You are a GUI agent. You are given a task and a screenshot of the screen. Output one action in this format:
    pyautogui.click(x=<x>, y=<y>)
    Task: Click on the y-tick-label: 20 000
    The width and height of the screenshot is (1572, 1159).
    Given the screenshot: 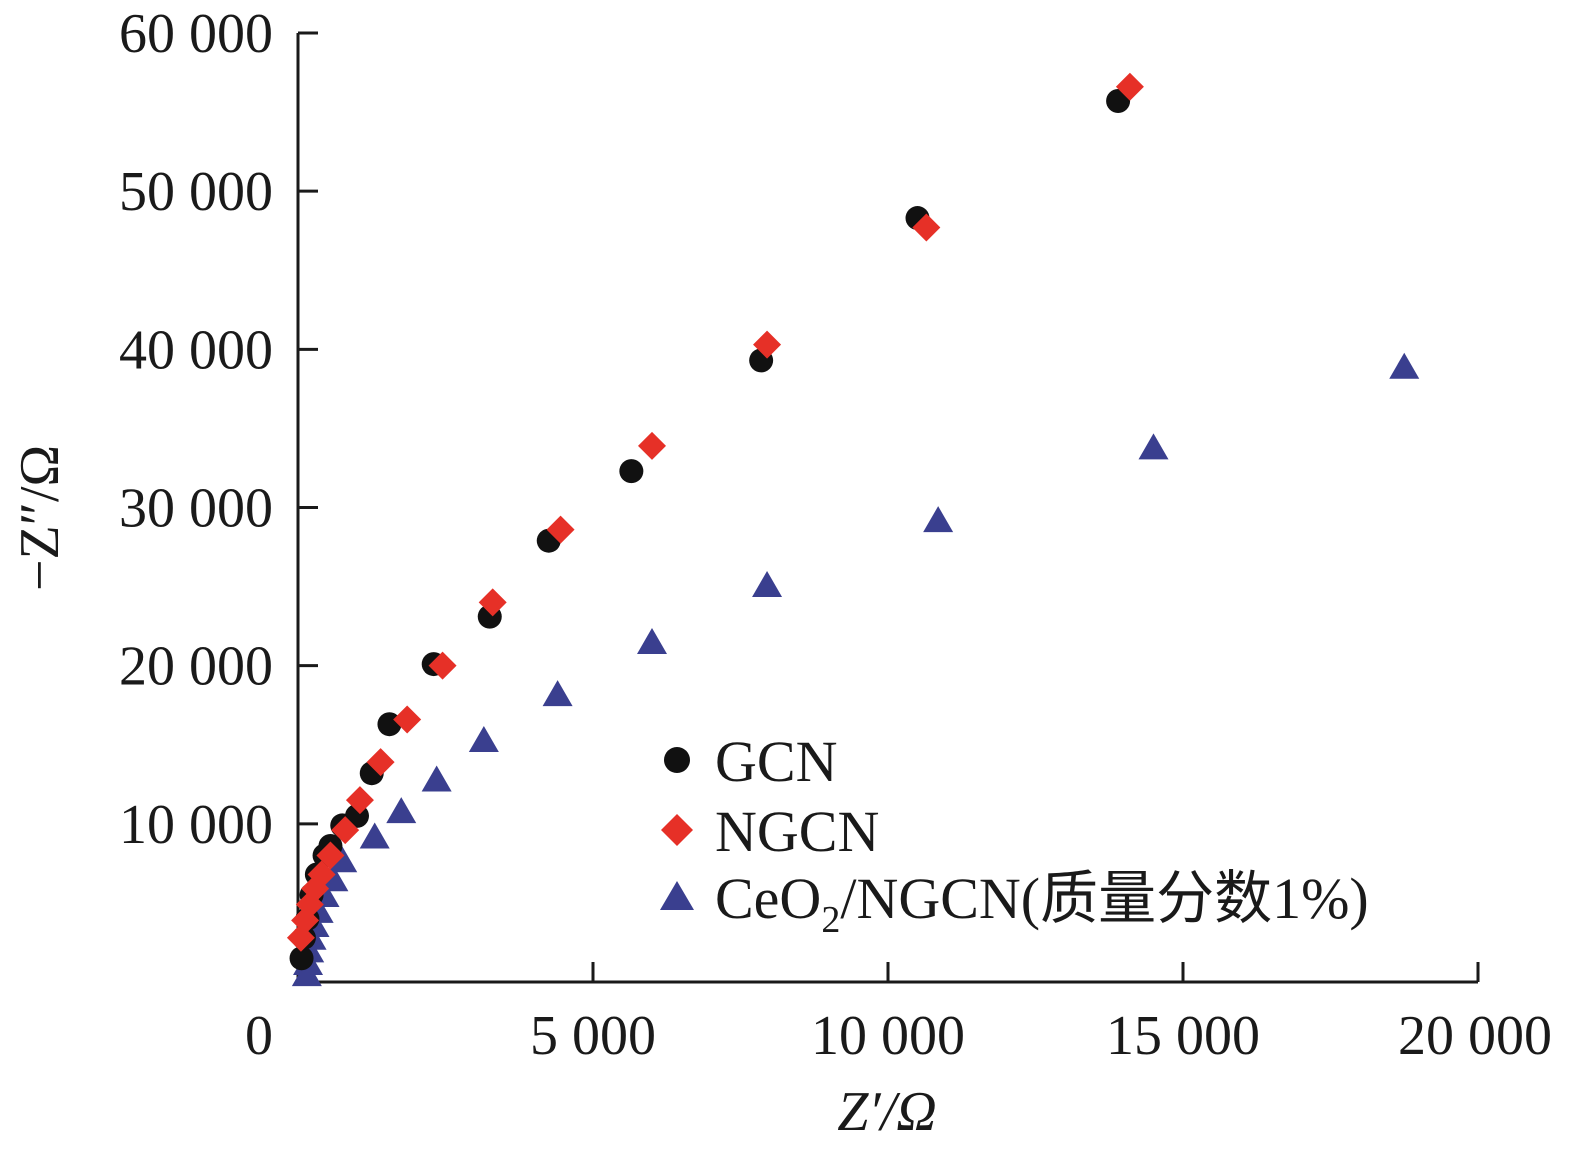 What is the action you would take?
    pyautogui.click(x=196, y=667)
    